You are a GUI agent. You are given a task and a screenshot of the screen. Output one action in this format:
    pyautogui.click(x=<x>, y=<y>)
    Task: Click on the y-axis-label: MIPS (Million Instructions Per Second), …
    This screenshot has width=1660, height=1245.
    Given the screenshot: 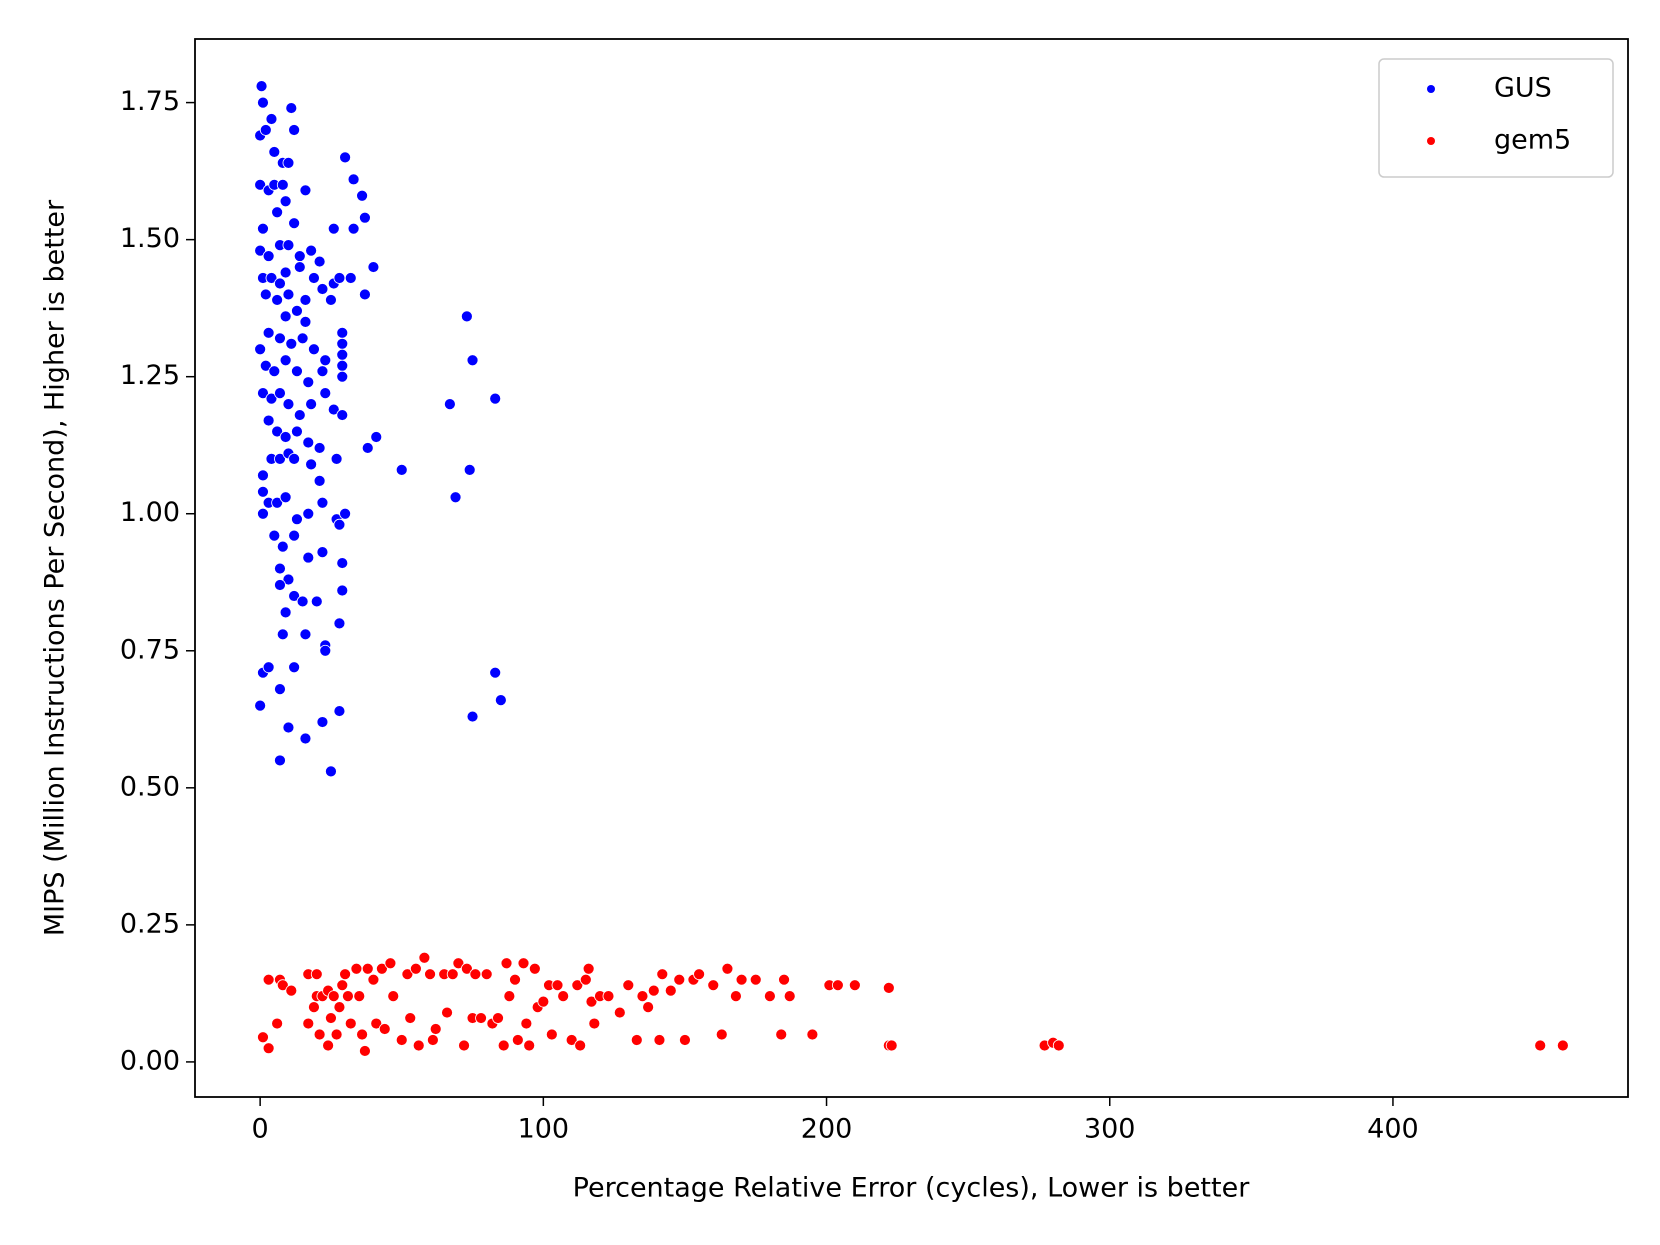 What is the action you would take?
    pyautogui.click(x=55, y=567)
    